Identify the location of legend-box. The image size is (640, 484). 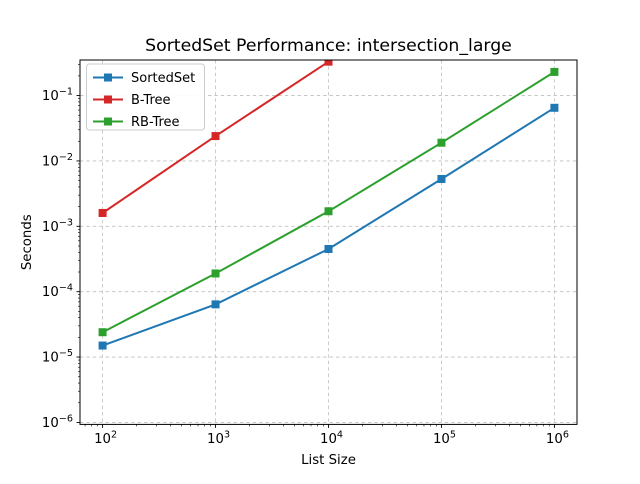
(145, 97).